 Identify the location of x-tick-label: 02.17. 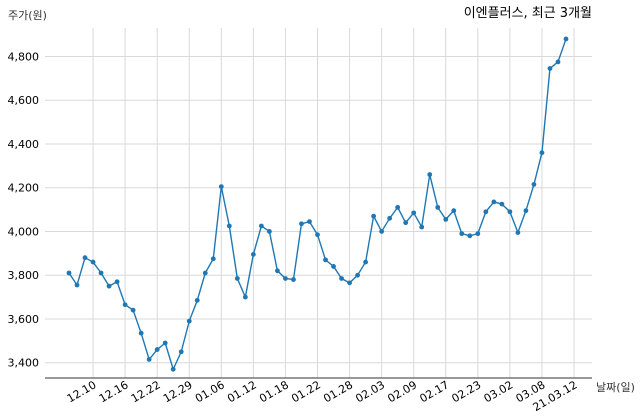
(434, 391).